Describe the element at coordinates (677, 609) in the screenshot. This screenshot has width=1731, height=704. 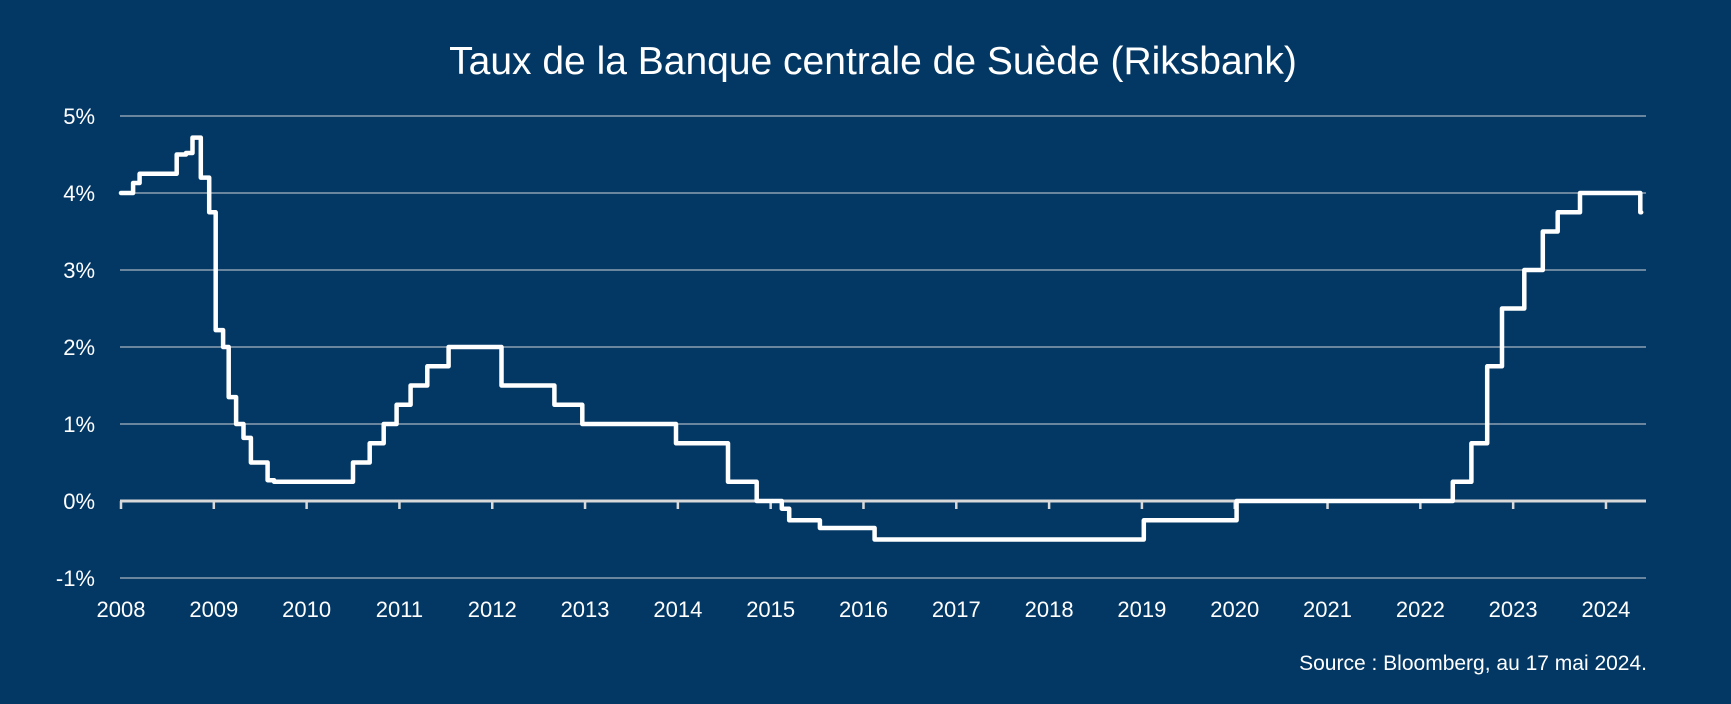
I see `x-tick-label: 2014` at that location.